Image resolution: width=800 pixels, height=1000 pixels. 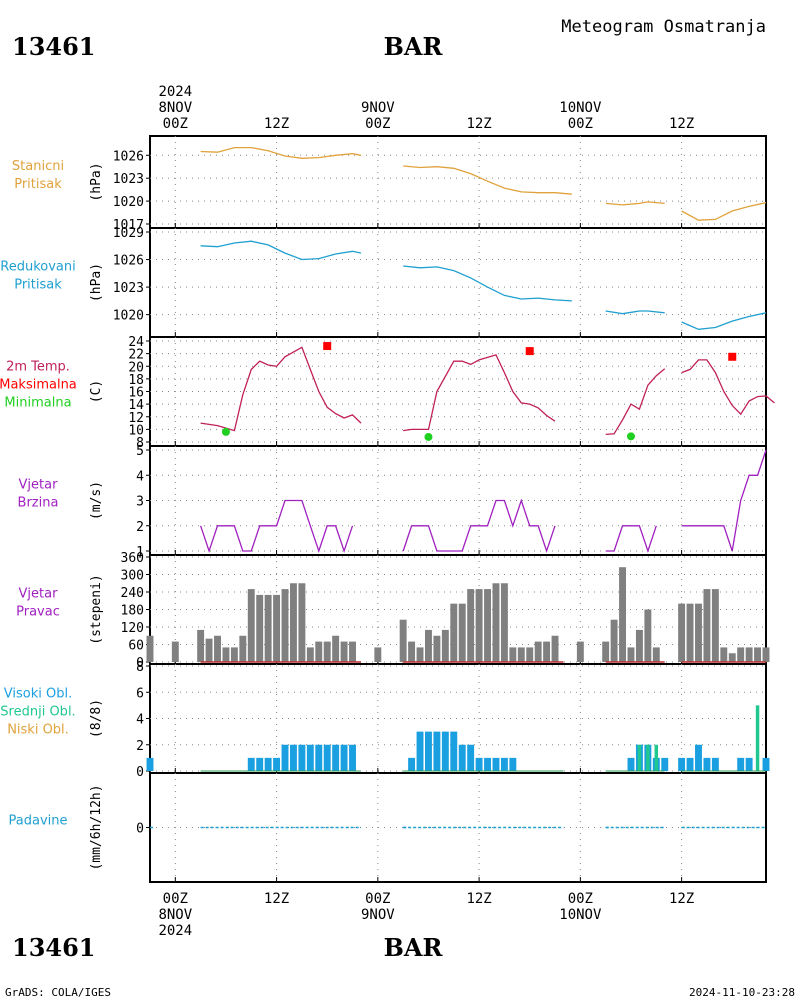 I want to click on unit-label: (m/s), so click(x=96, y=500).